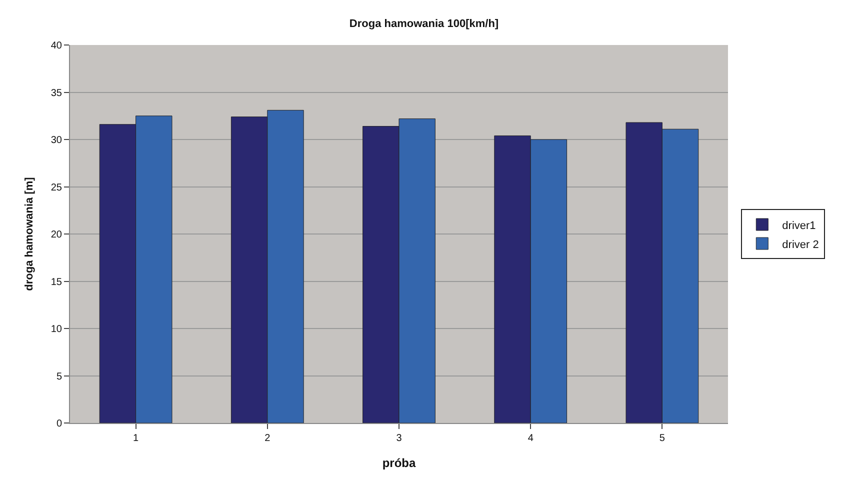  Describe the element at coordinates (56, 282) in the screenshot. I see `y-tick-label: 15` at that location.